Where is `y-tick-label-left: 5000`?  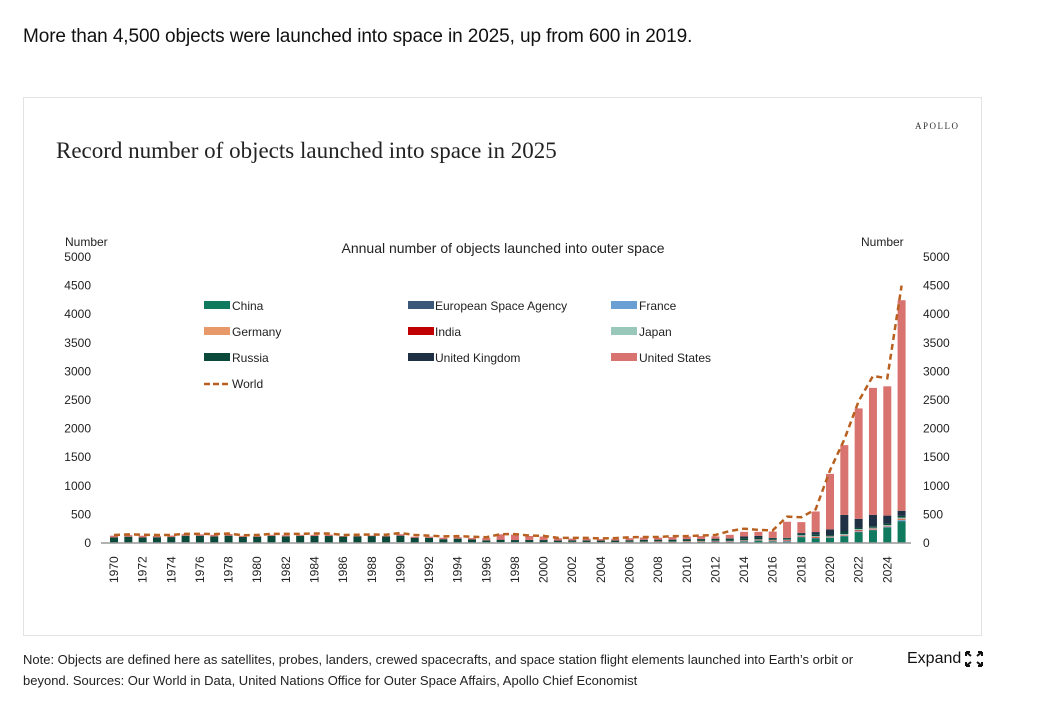
y-tick-label-left: 5000 is located at coordinates (77, 257).